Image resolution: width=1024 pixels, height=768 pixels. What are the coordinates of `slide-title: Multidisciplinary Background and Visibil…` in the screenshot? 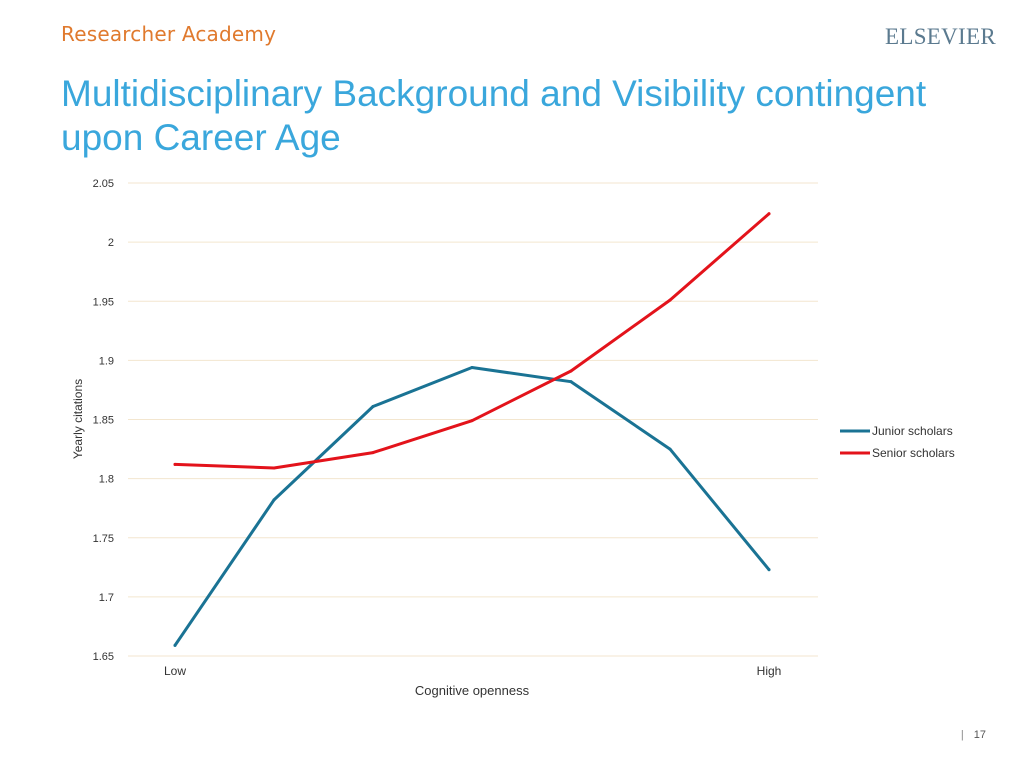 It's located at (494, 115).